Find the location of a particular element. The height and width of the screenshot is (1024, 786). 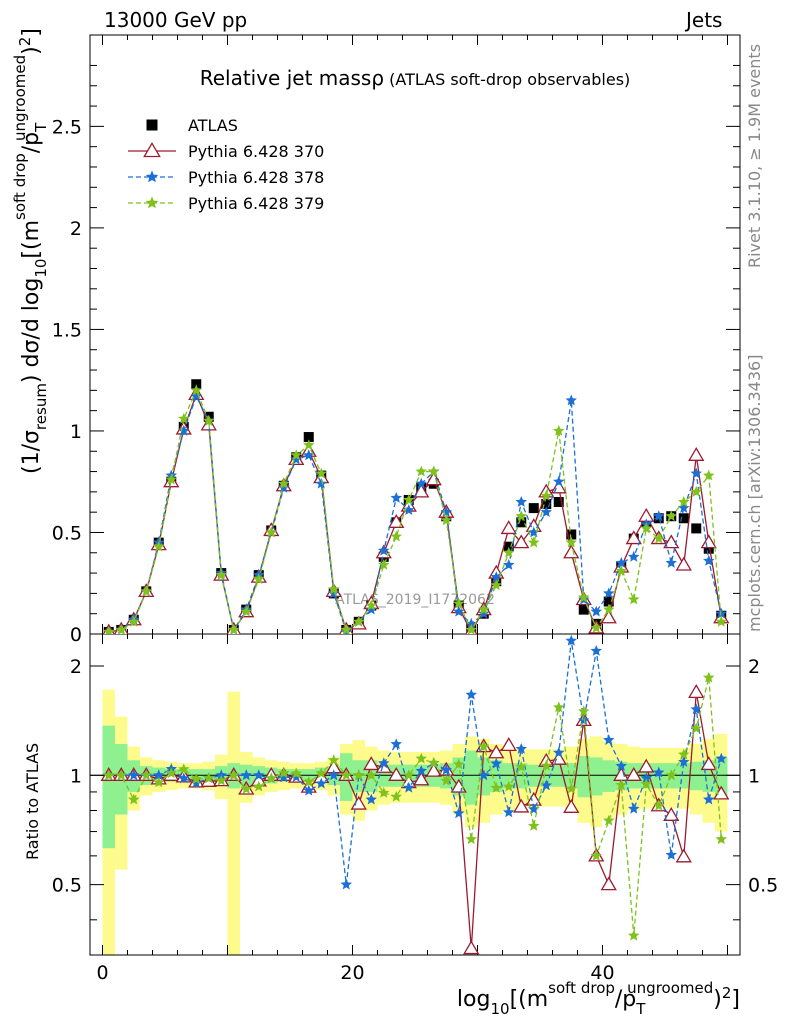

x-tick-label: 40 is located at coordinates (602, 973).